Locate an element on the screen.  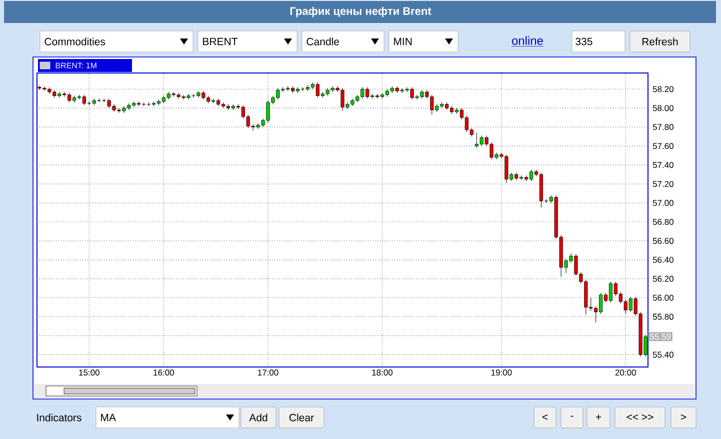
text: MA is located at coordinates (108, 418).